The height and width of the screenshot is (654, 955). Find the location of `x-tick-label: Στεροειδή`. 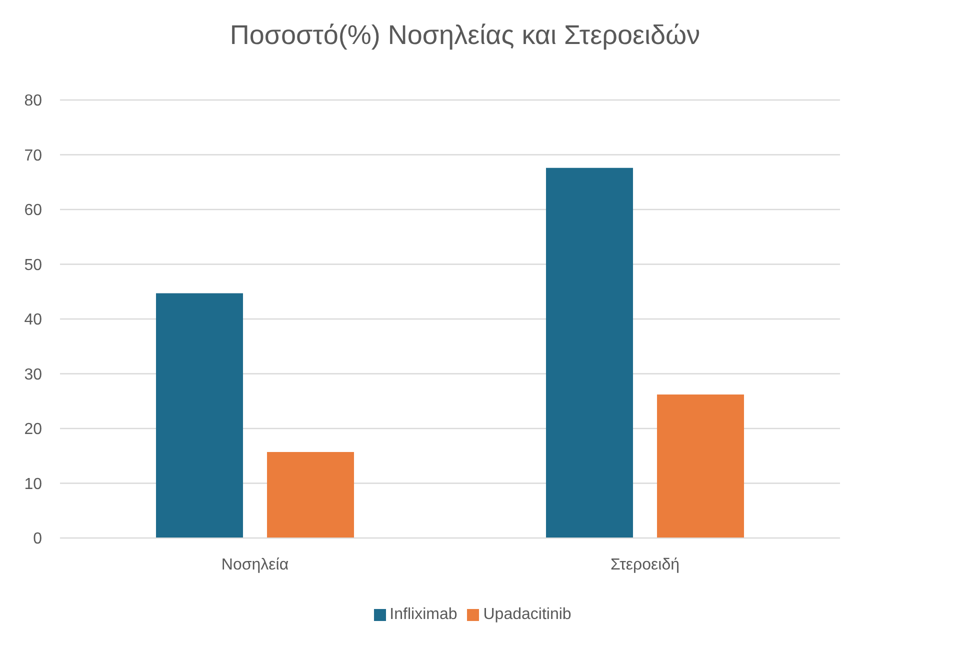

x-tick-label: Στεροειδή is located at coordinates (645, 565).